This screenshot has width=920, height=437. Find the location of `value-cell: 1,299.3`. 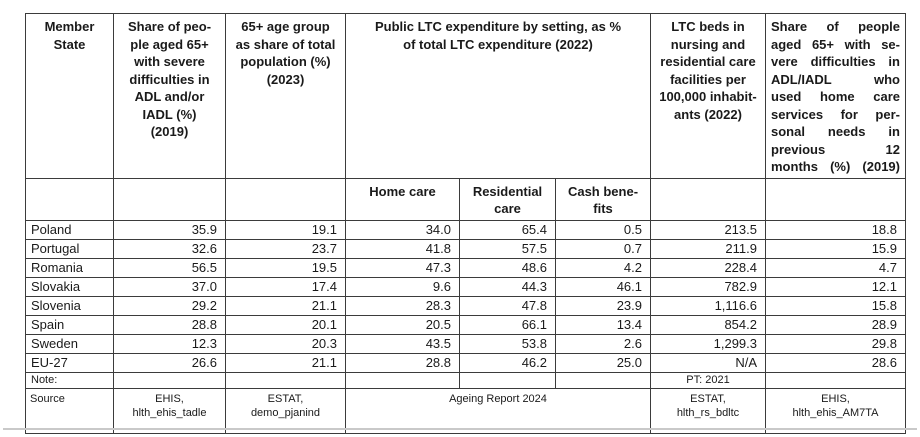

value-cell: 1,299.3 is located at coordinates (708, 343).